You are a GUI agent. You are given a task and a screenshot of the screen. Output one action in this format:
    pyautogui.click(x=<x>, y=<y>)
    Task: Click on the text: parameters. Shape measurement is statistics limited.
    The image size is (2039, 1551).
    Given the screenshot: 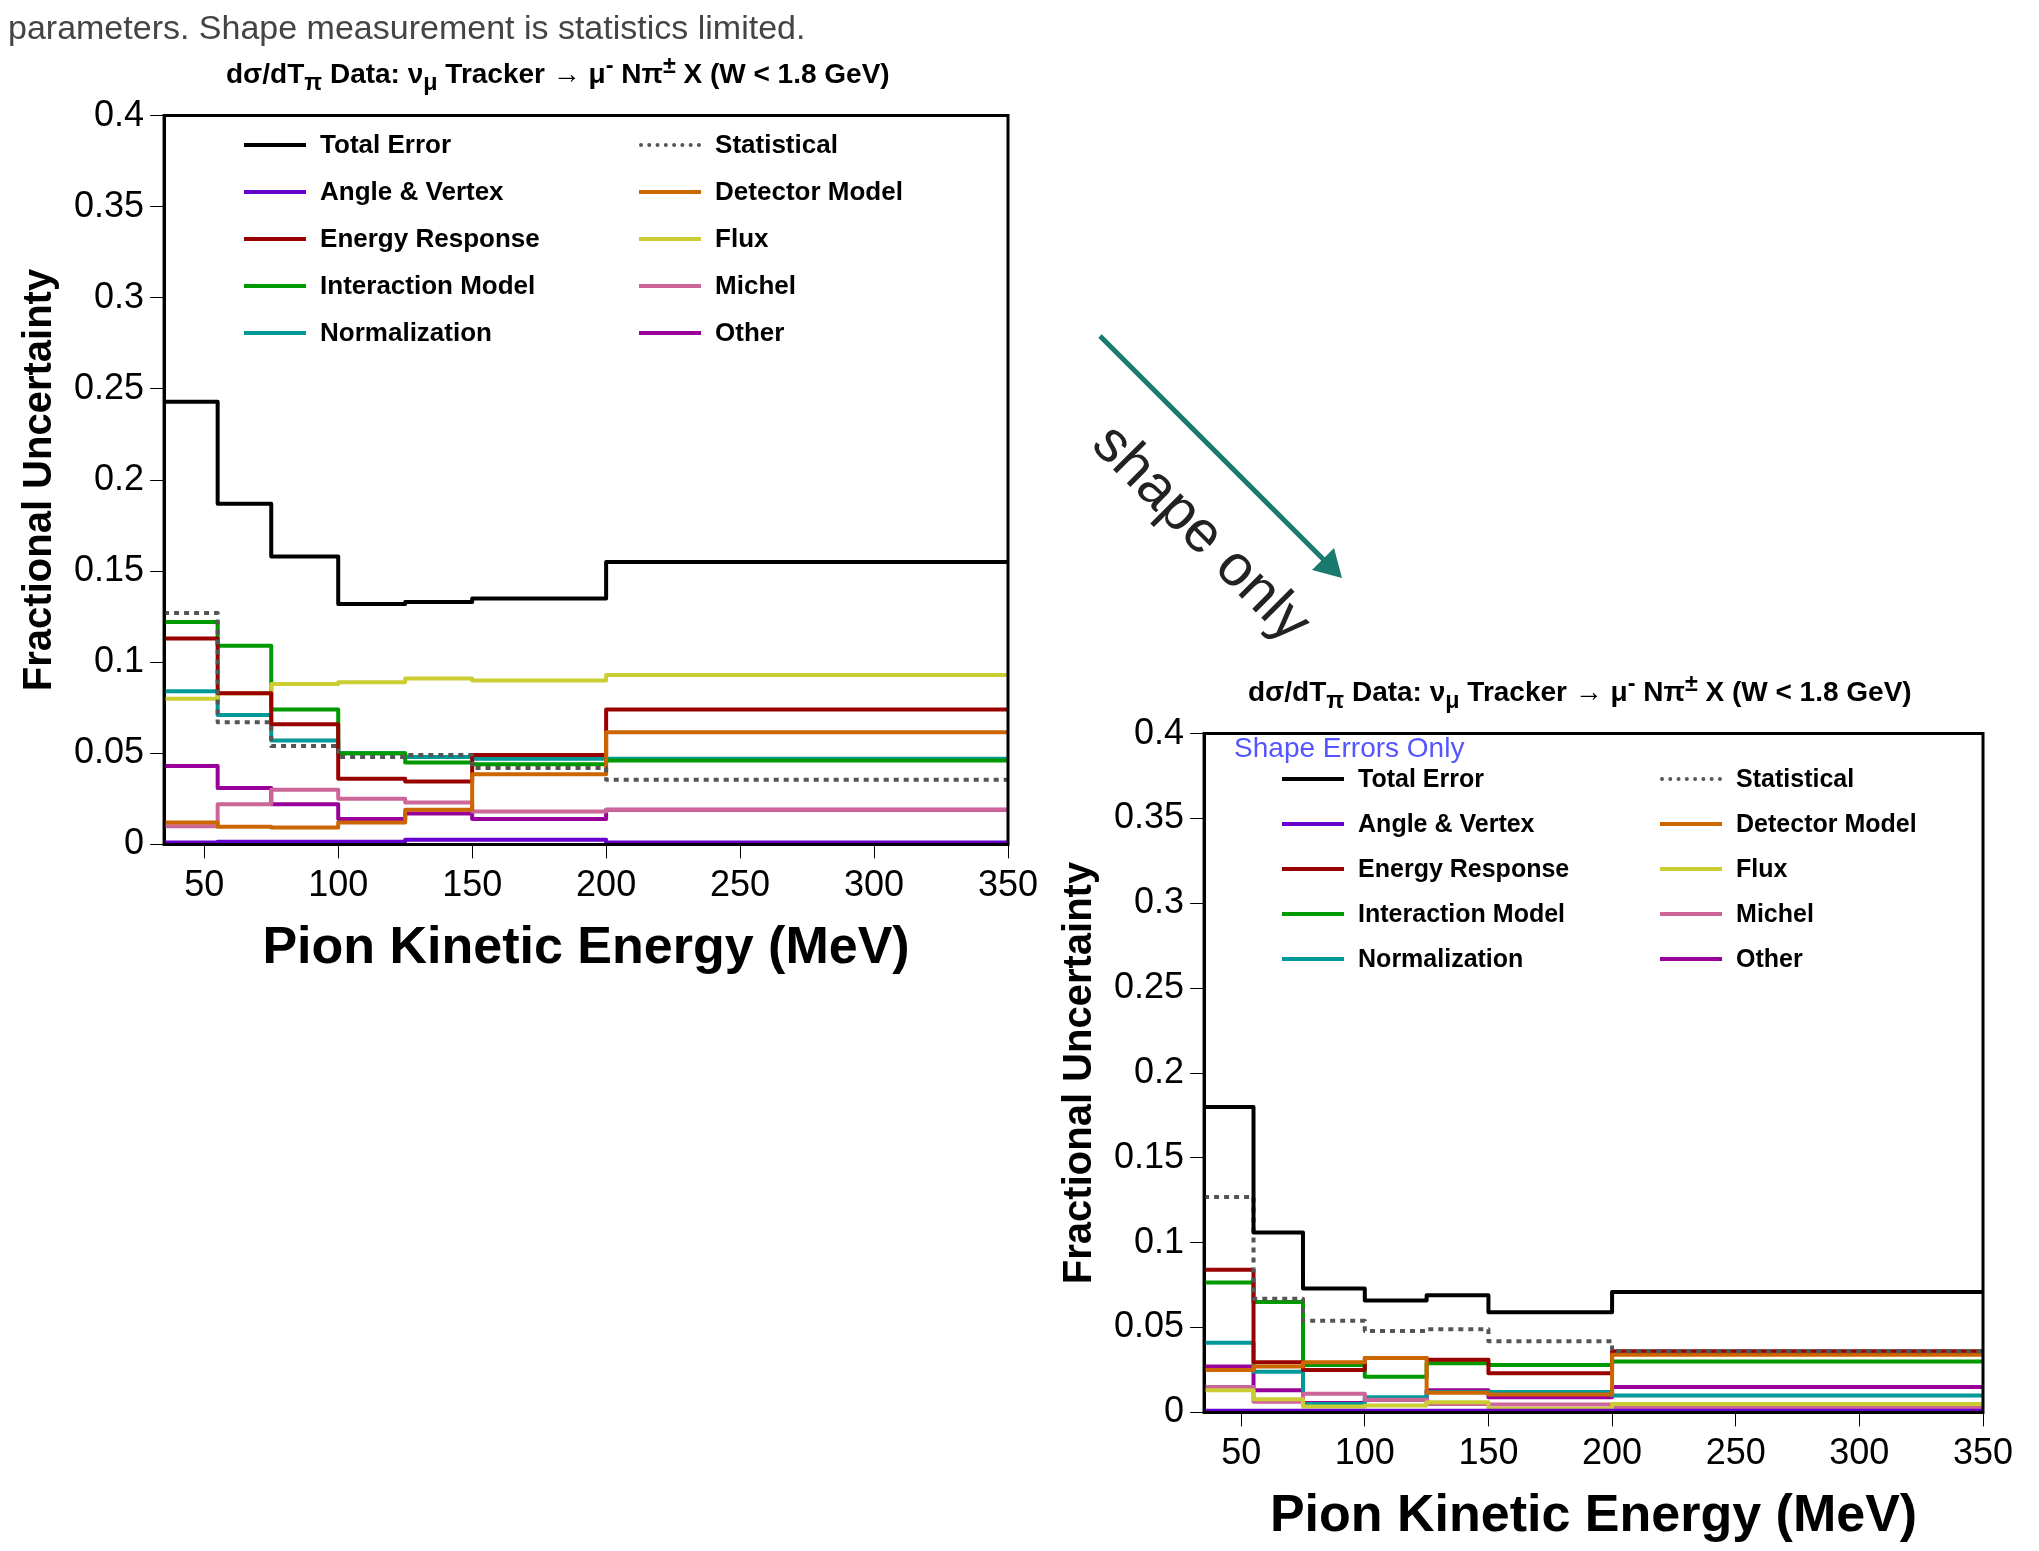 What is the action you would take?
    pyautogui.click(x=407, y=27)
    